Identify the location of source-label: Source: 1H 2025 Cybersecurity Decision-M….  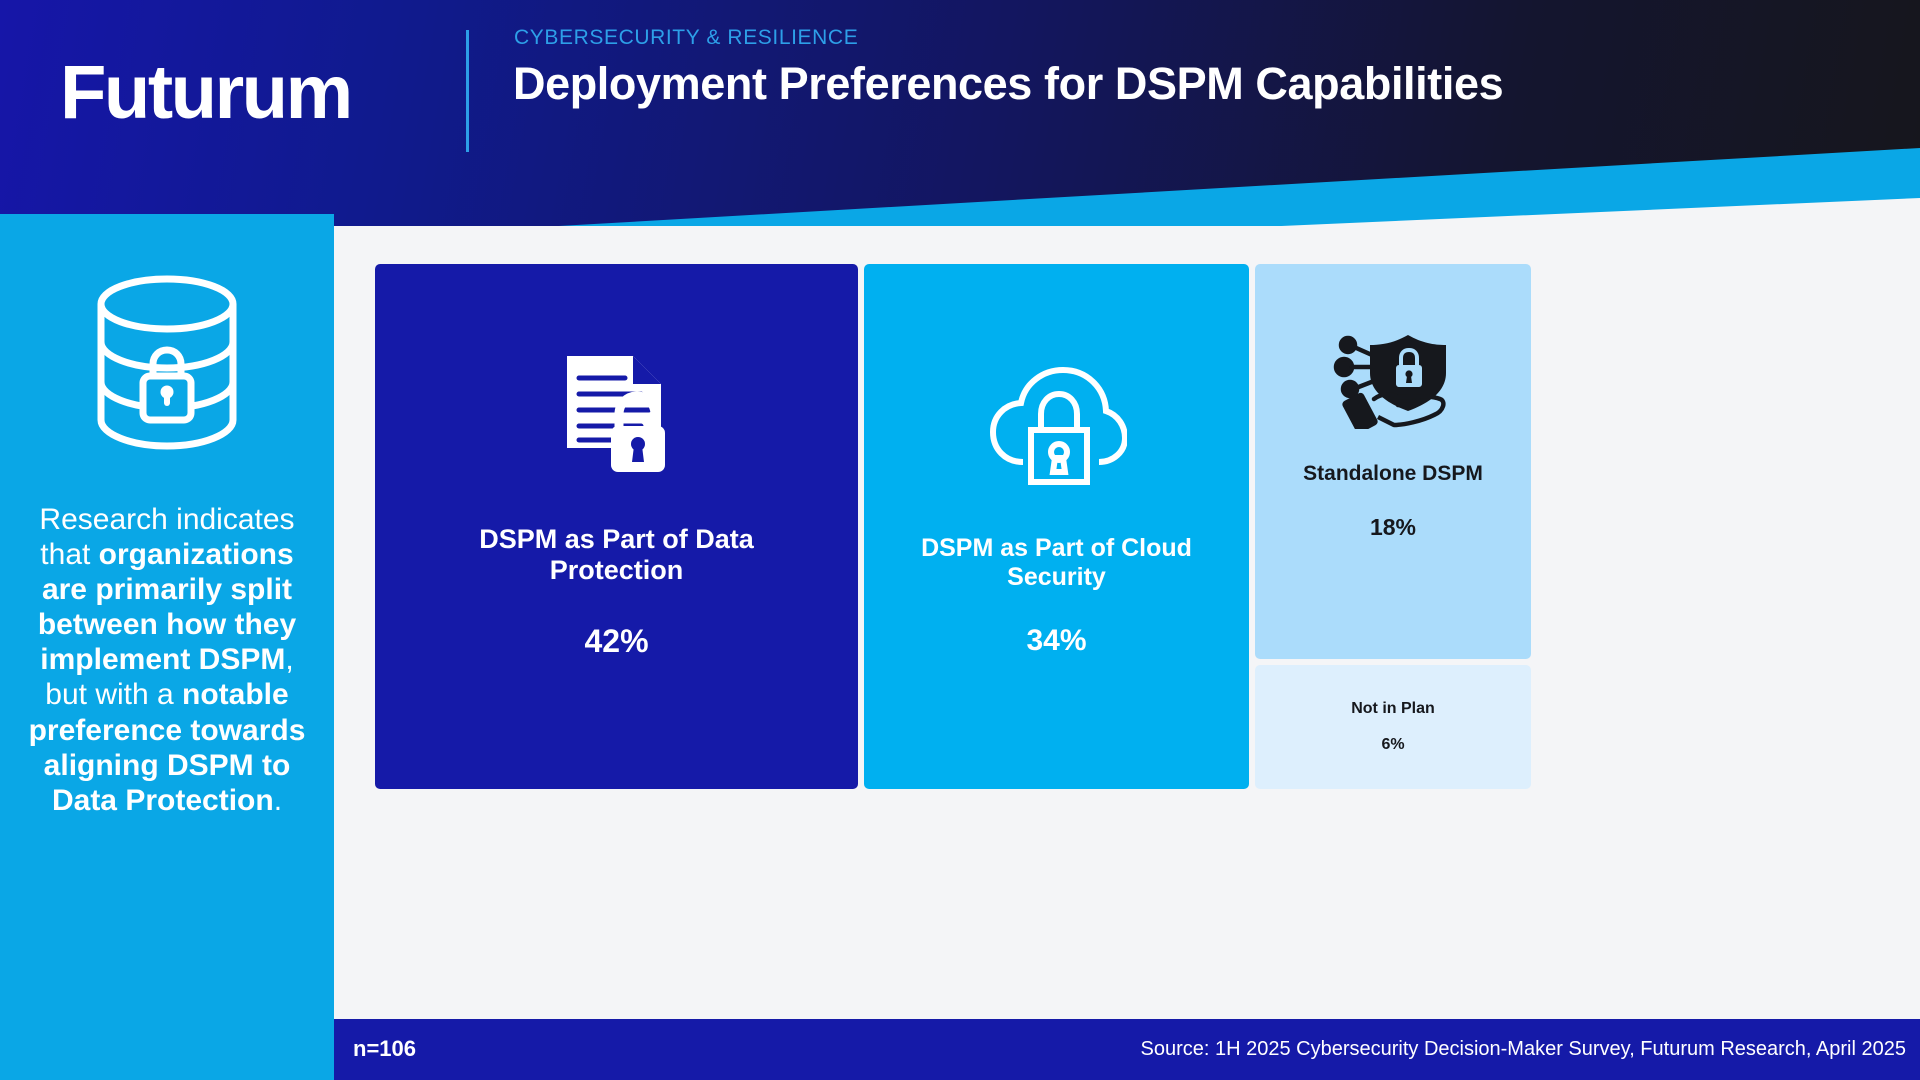
(1523, 1049).